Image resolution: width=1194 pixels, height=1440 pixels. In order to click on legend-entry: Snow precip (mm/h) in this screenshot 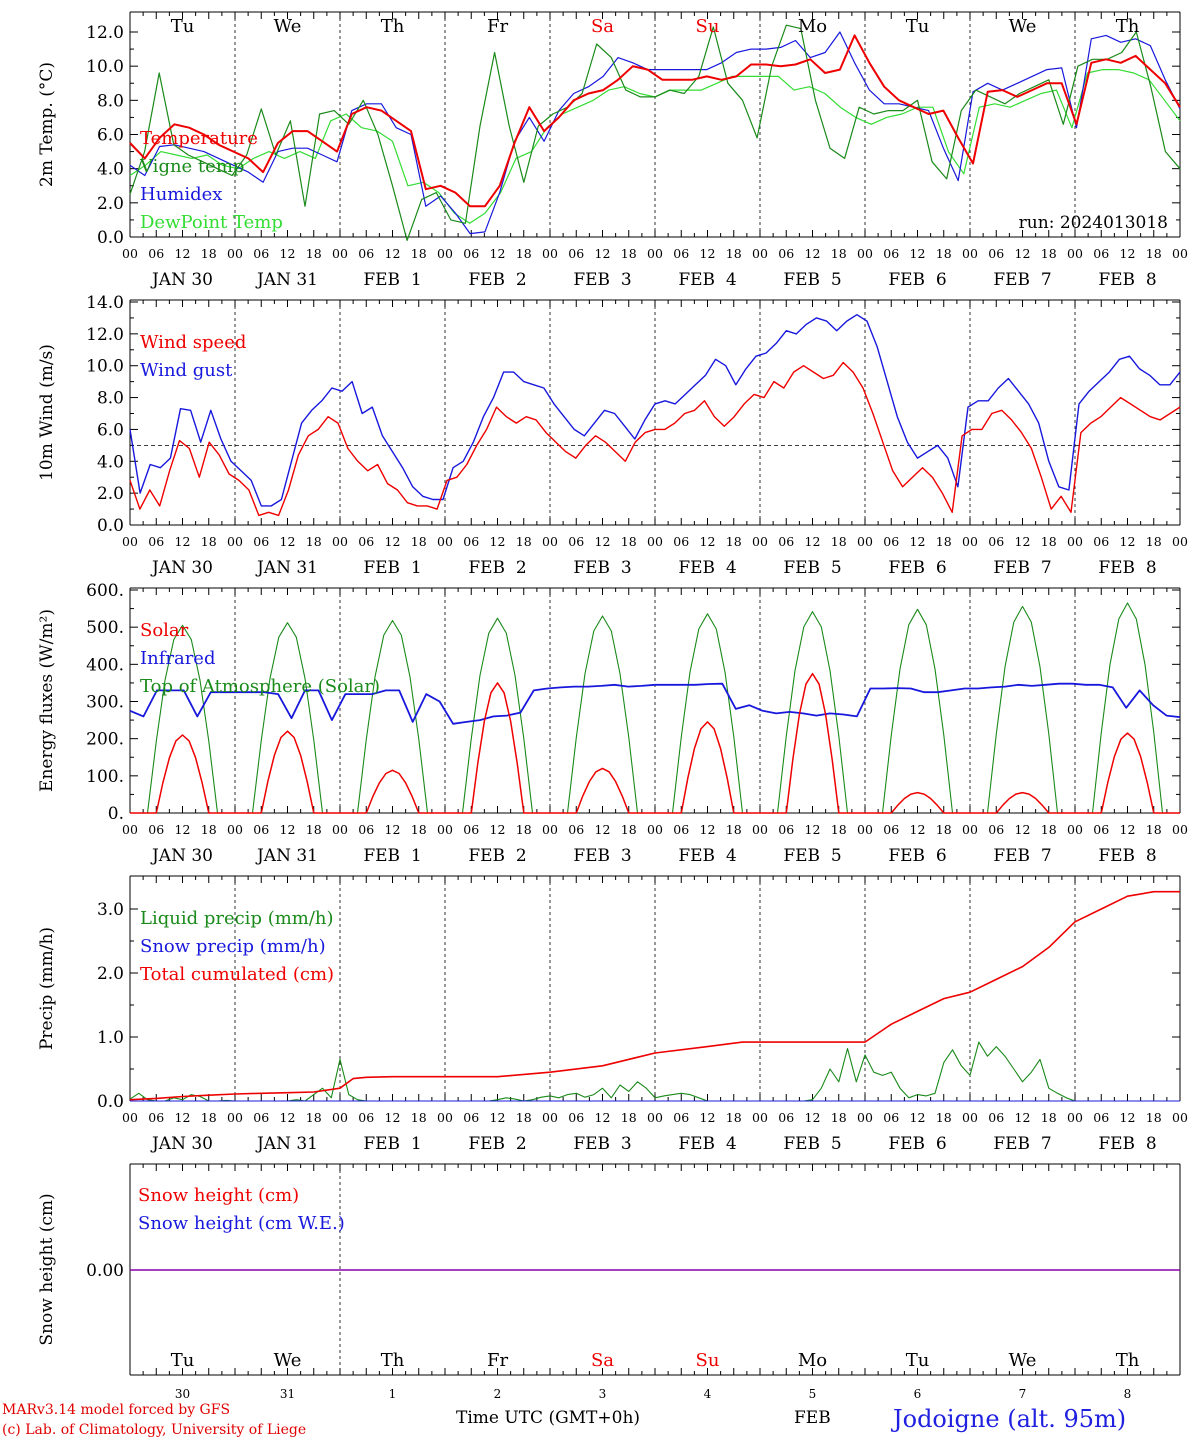, I will do `click(233, 946)`.